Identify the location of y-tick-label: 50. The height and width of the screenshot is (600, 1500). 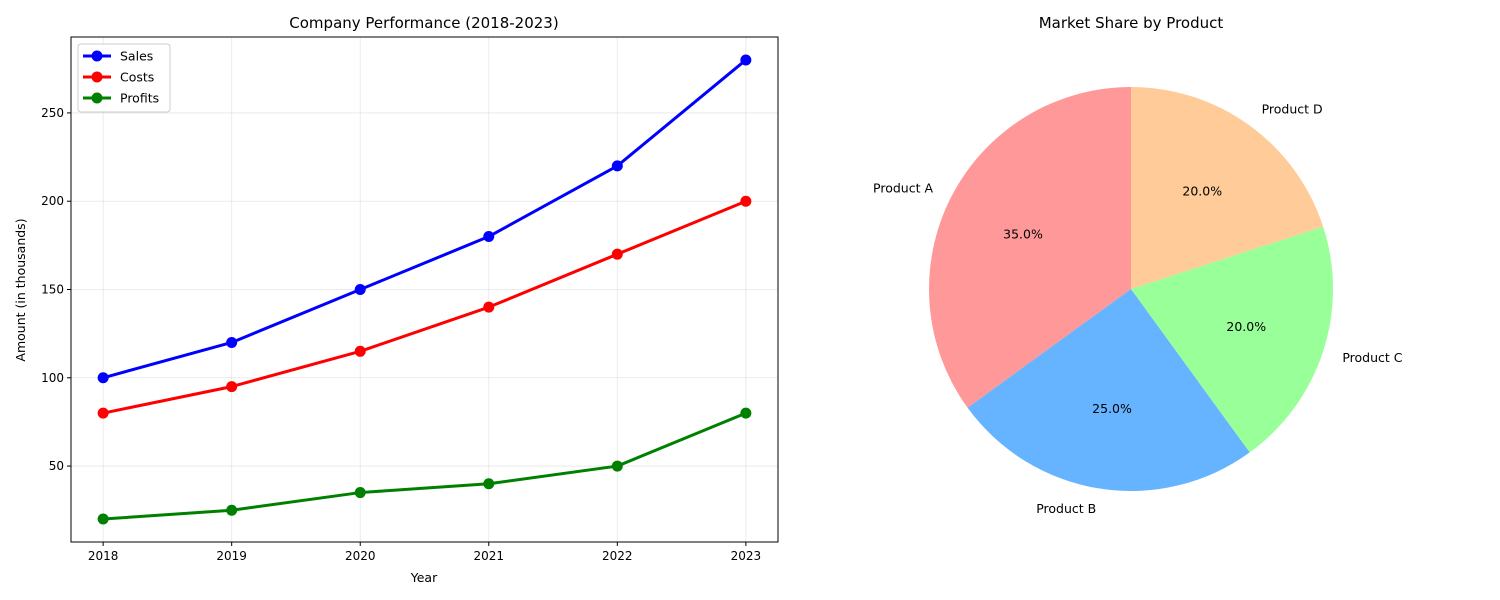
(56, 466).